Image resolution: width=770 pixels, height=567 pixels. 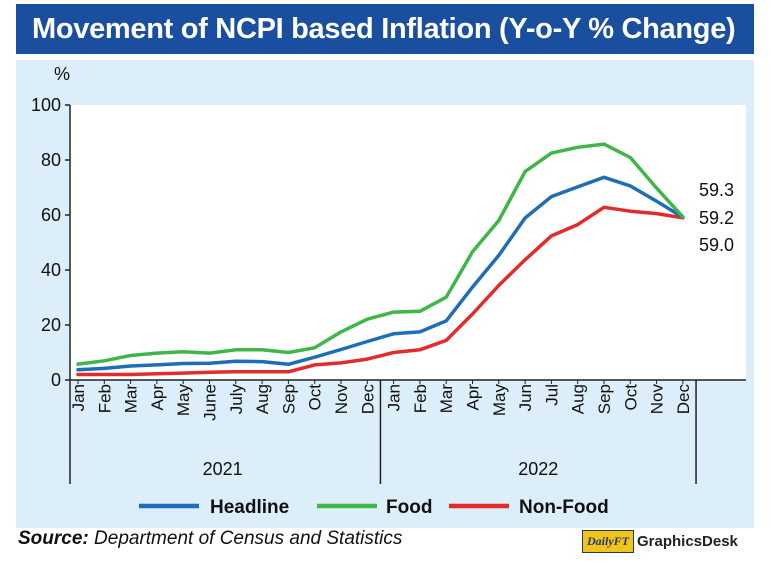 I want to click on y-tick-label: 0, so click(x=56, y=380).